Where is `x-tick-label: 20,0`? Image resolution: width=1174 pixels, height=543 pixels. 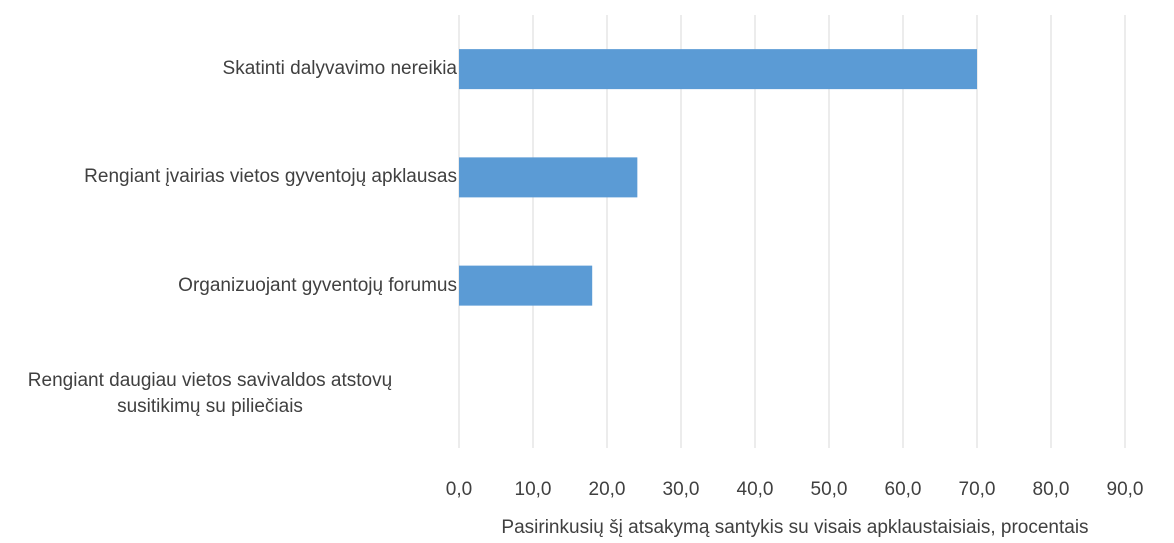
x-tick-label: 20,0 is located at coordinates (607, 489).